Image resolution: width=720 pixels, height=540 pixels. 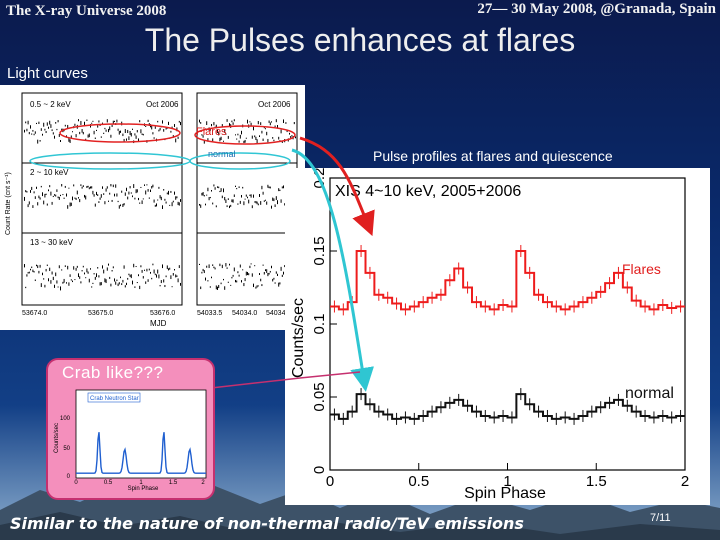 What do you see at coordinates (319, 324) in the screenshot?
I see `y-tick-label: 0.1` at bounding box center [319, 324].